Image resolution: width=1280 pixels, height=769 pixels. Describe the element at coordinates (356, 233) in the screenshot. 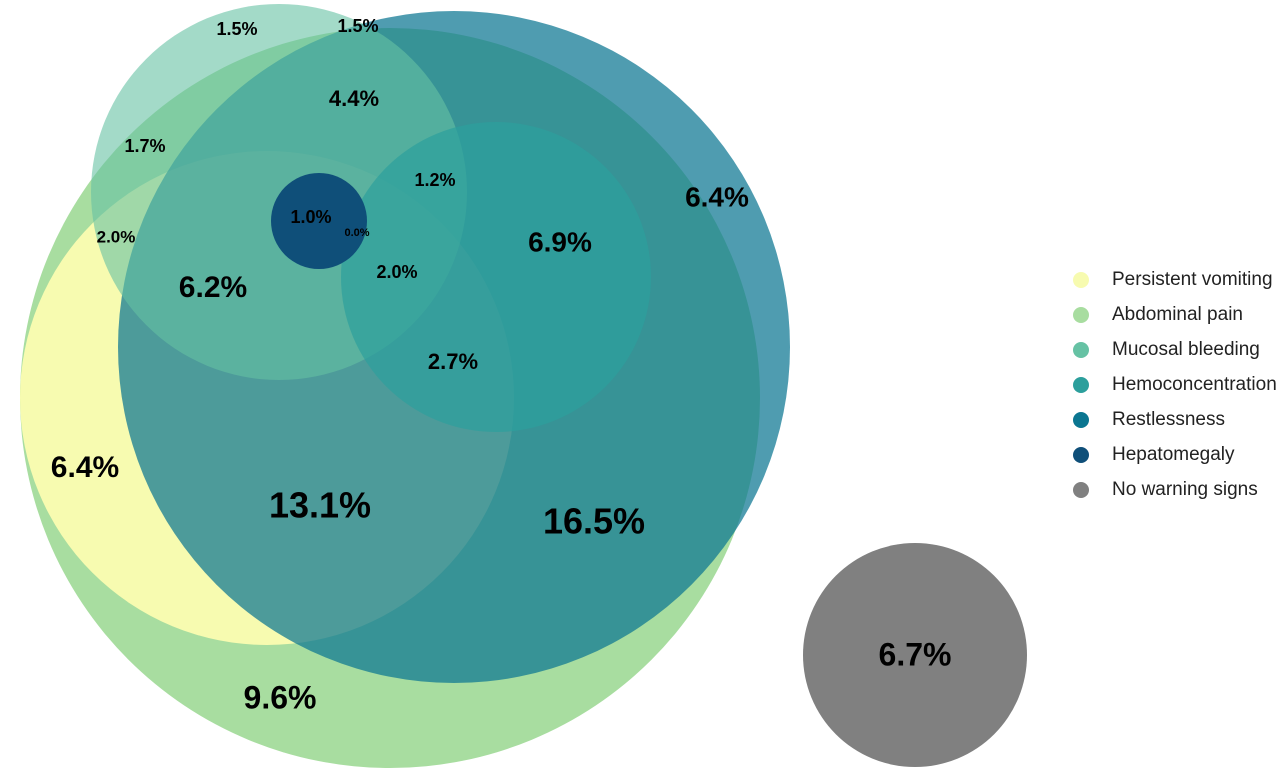

I see `region-label: 0.0%` at that location.